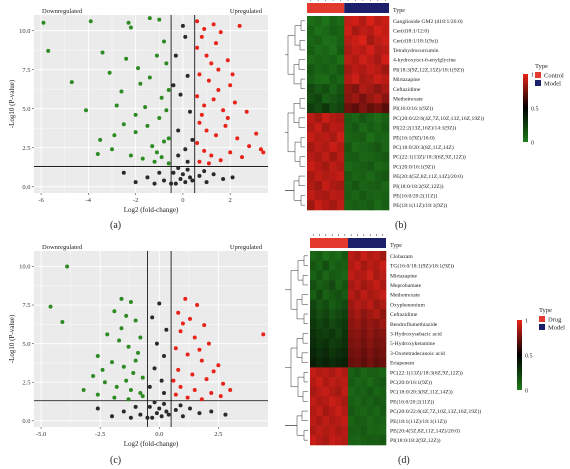 The height and width of the screenshot is (469, 570). I want to click on legend-label: Model, so click(552, 84).